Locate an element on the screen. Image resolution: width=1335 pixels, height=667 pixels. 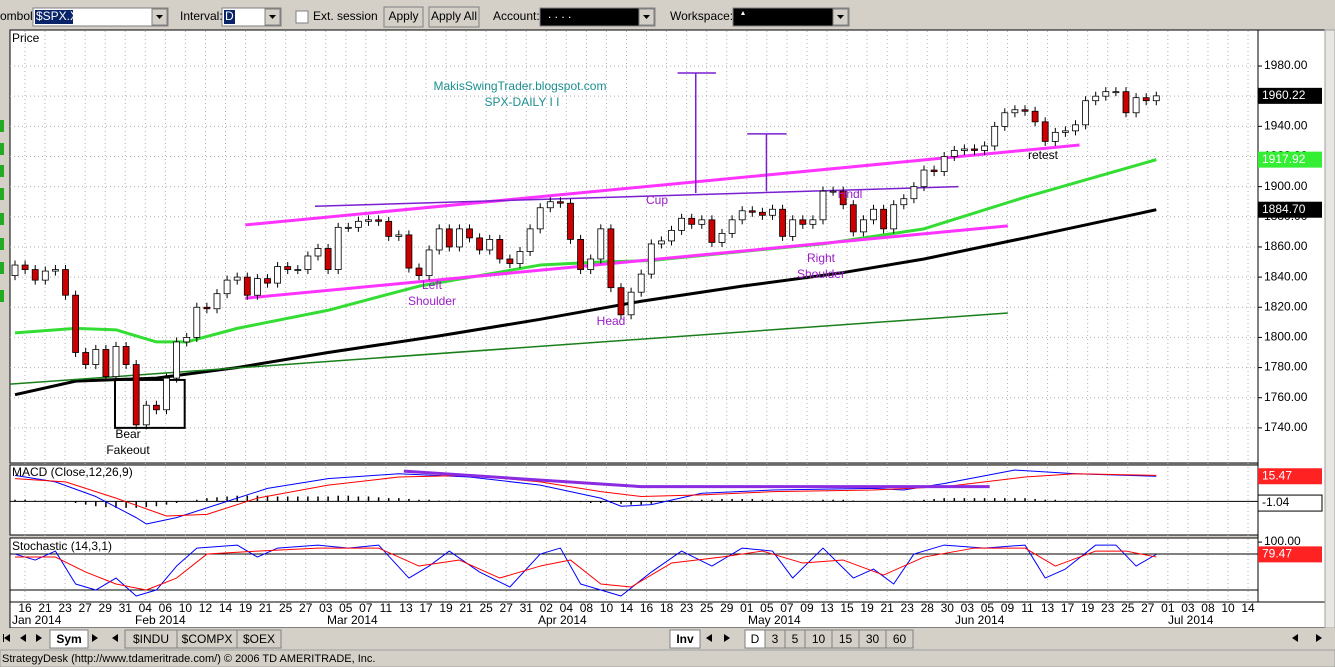
stochastic-panel is located at coordinates (634, 570).